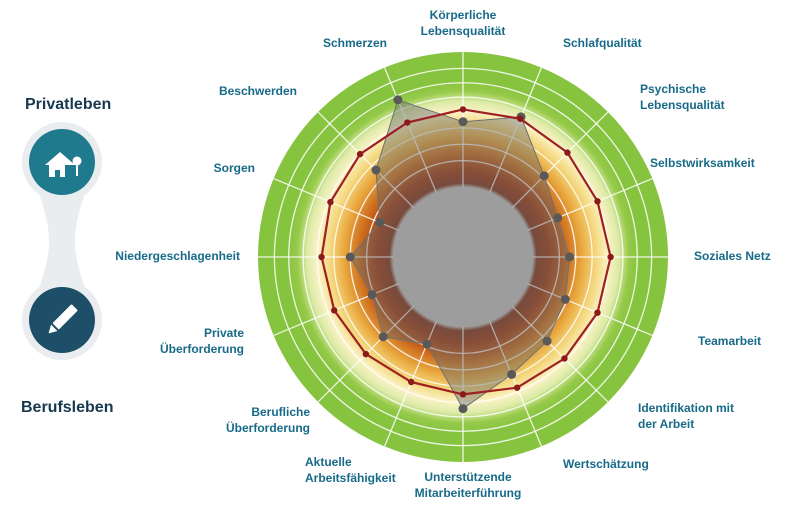 The image size is (800, 513). I want to click on axis-label-berufliche-ueberforderung: Berufliche Überforderung, so click(268, 420).